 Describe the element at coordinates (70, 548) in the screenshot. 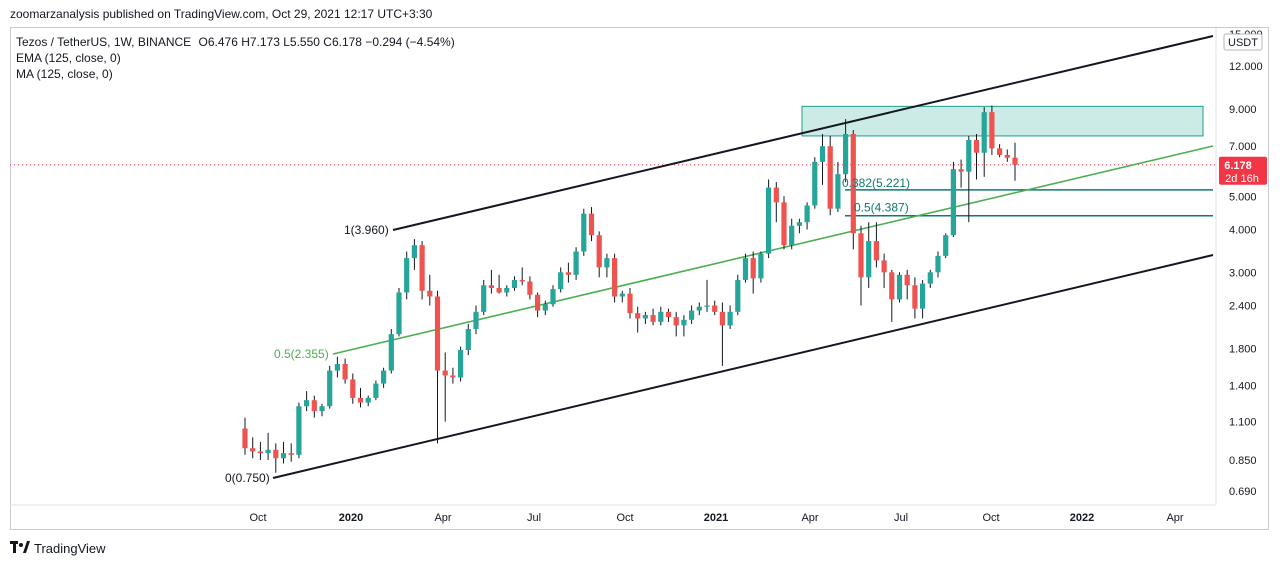

I see `footer-brand: TradingView` at that location.